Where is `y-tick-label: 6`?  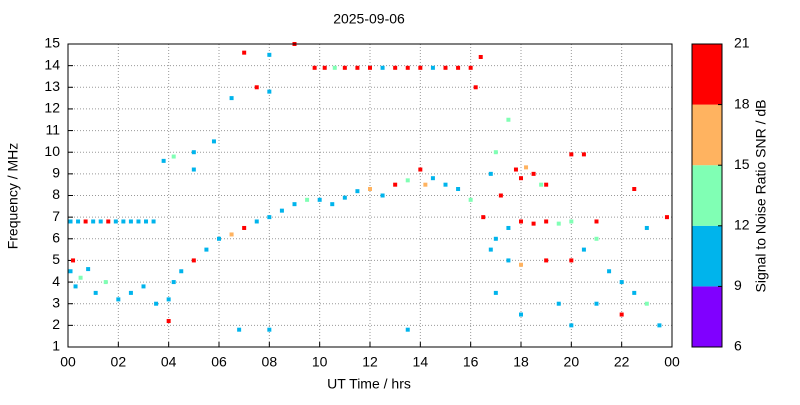
y-tick-label: 6 is located at coordinates (56, 237).